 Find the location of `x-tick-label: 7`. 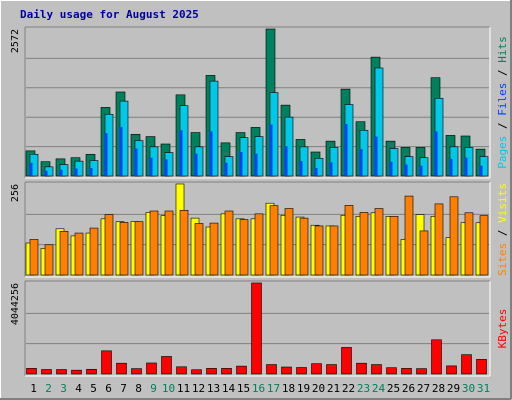

x-tick-label: 7 is located at coordinates (123, 388).